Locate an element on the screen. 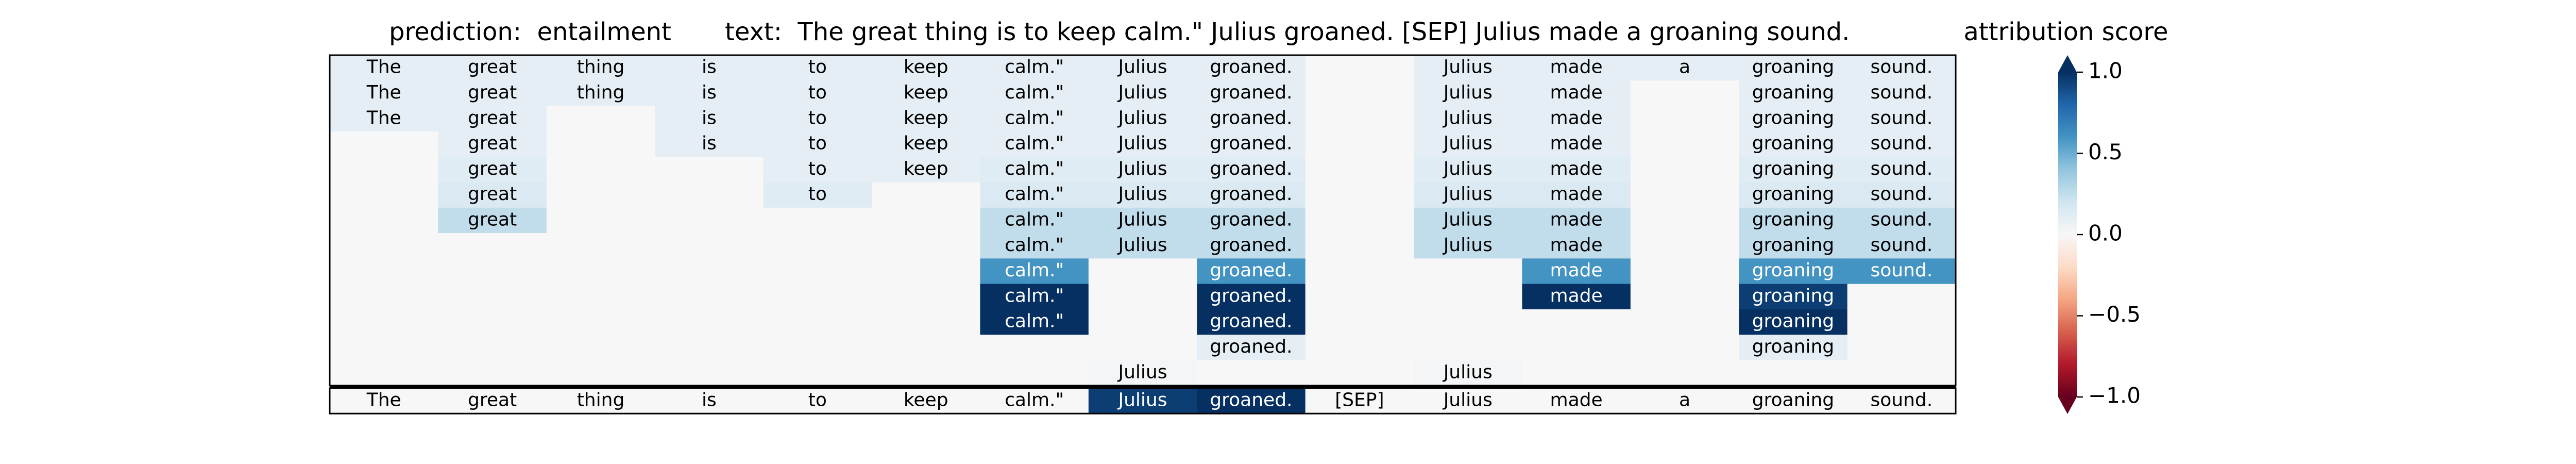  cell-label: a is located at coordinates (1684, 67).